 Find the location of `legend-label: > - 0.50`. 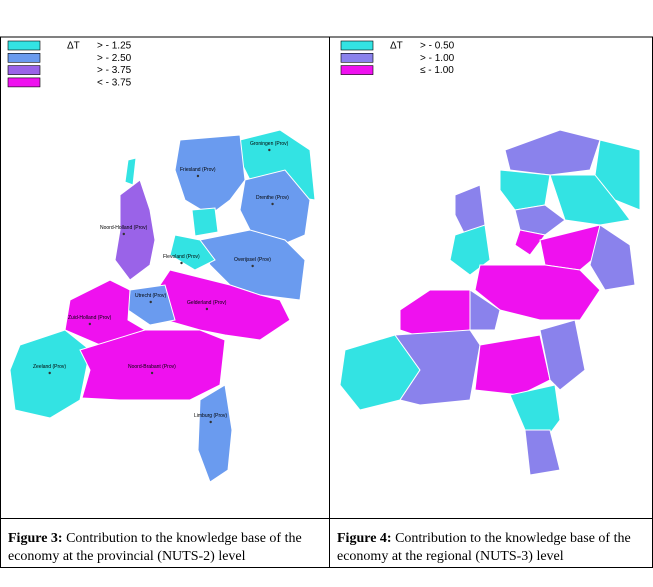

legend-label: > - 0.50 is located at coordinates (437, 46).